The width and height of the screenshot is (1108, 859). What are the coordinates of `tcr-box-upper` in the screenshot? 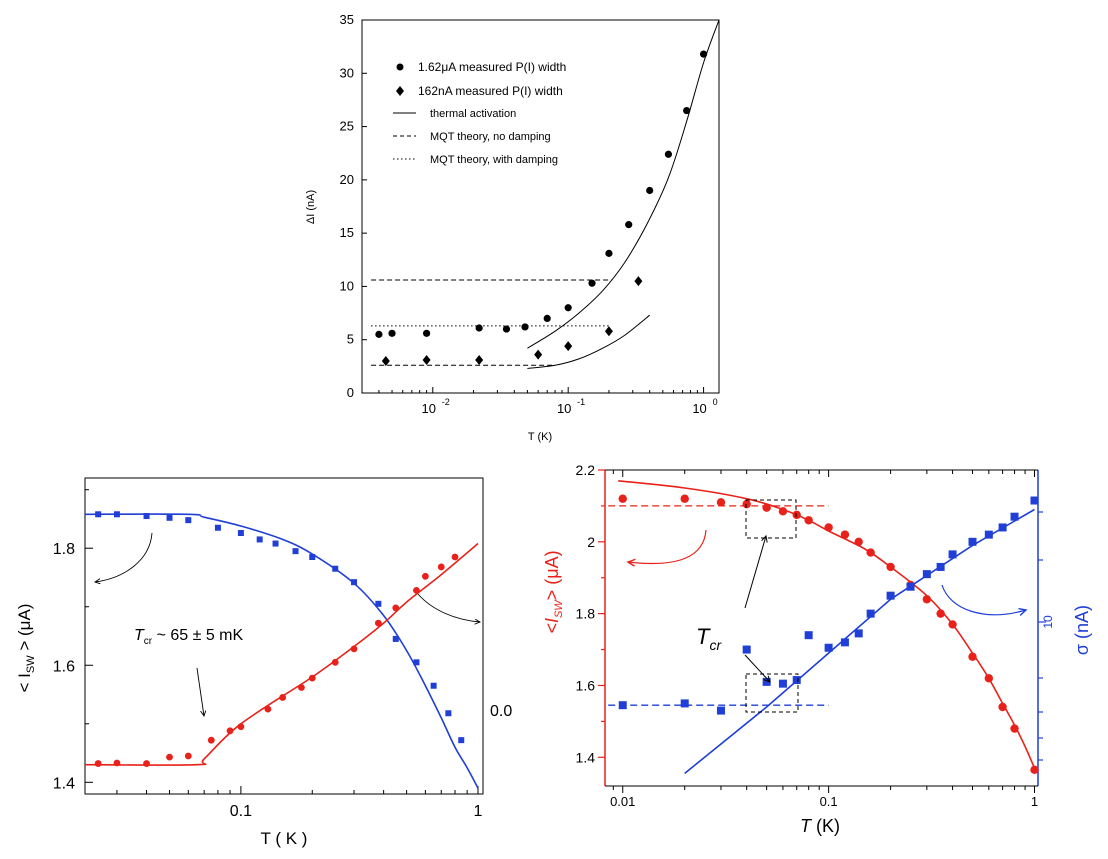 It's located at (771, 519).